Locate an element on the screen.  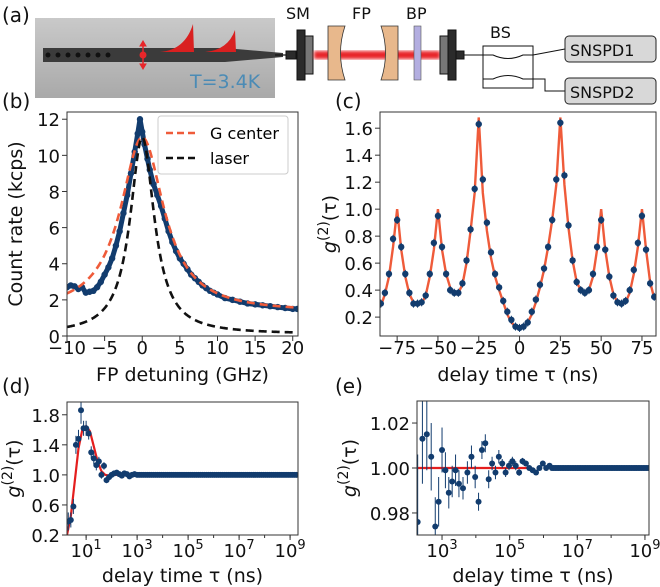
x-tick-label: 10⁷ is located at coordinates (239, 550).